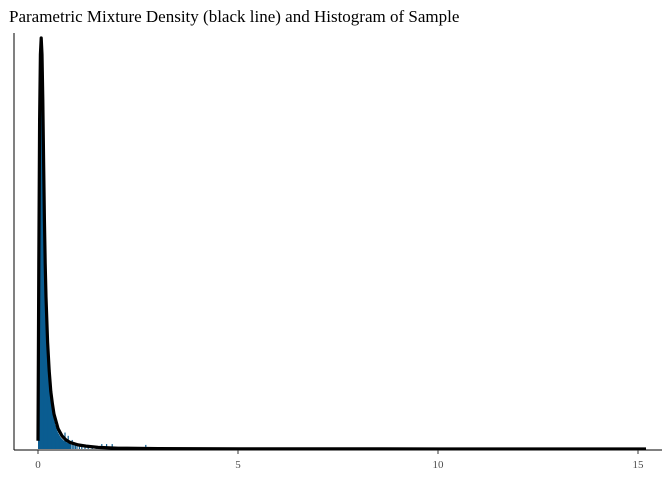 This screenshot has height=480, width=672. Describe the element at coordinates (639, 465) in the screenshot. I see `x-tick-label: 15` at that location.